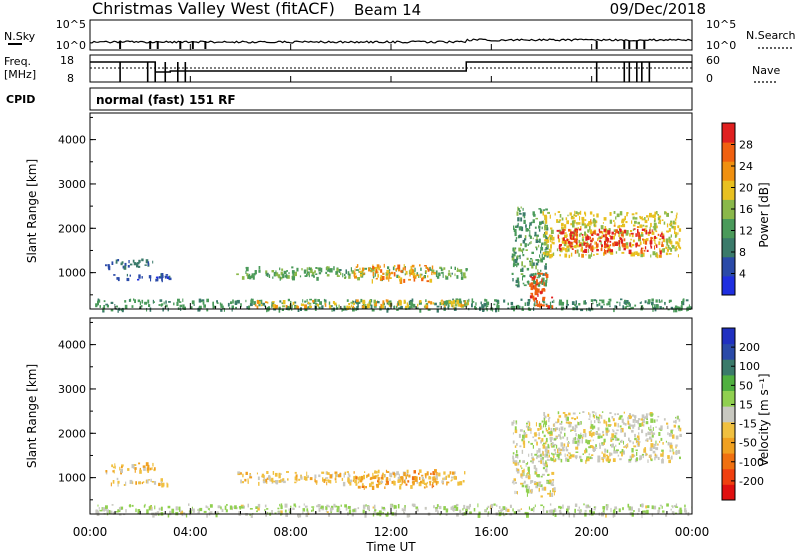 The height and width of the screenshot is (554, 800). I want to click on colorbar-tick-label-0-0: 4, so click(742, 274).